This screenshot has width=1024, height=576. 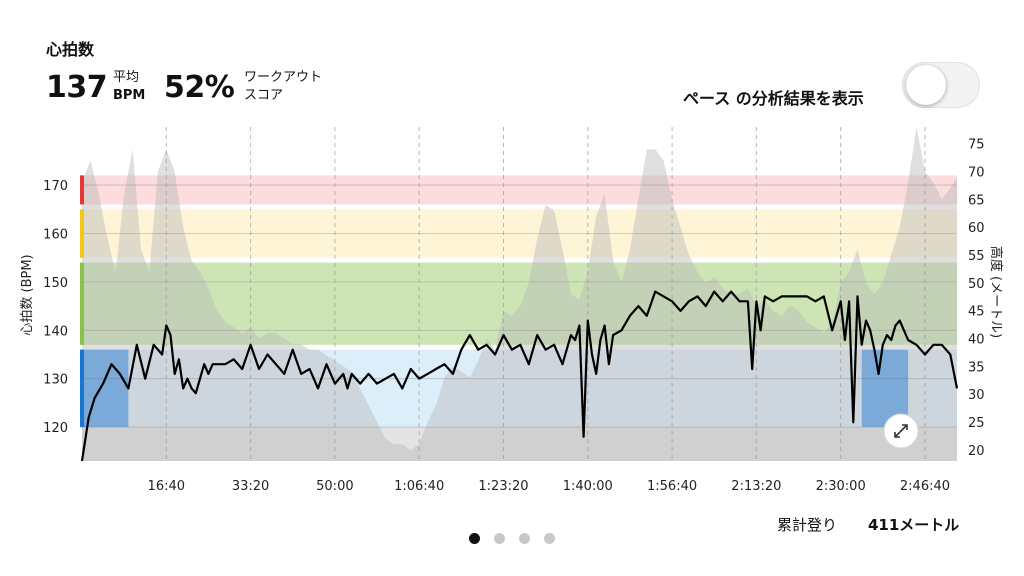 What do you see at coordinates (976, 367) in the screenshot?
I see `y2-tick-label: 35` at bounding box center [976, 367].